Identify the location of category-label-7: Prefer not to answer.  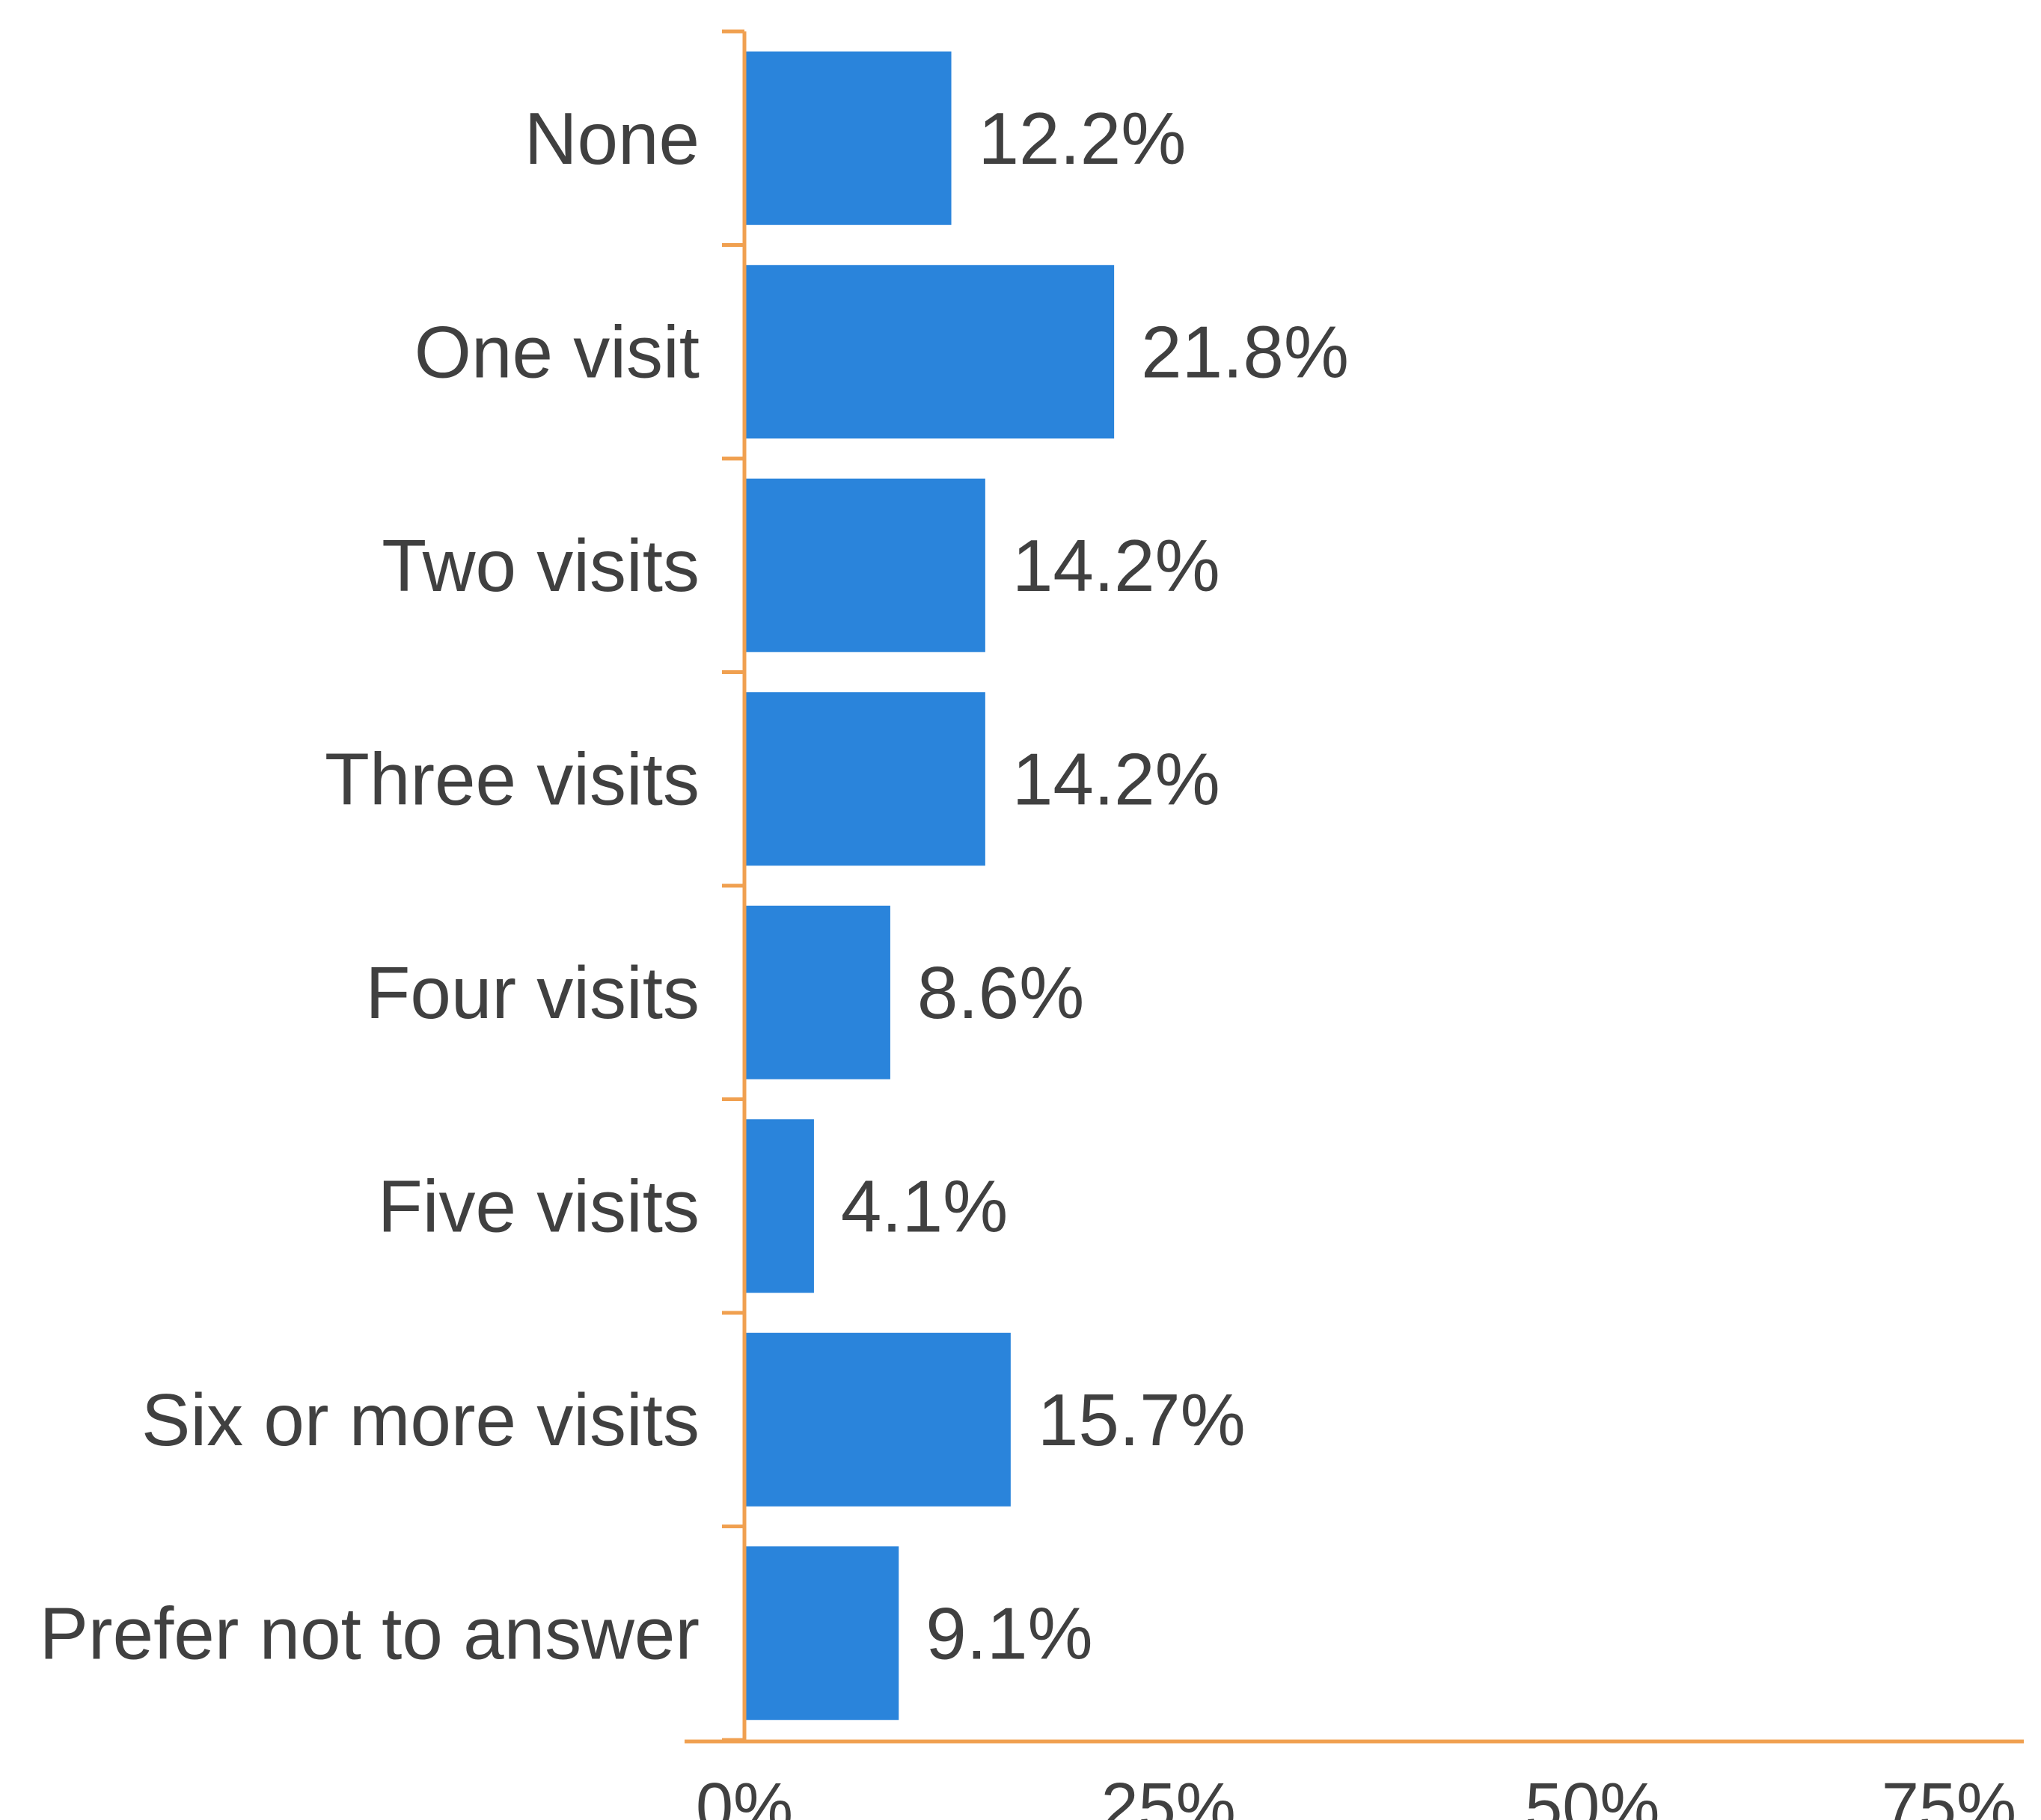
(370, 1633).